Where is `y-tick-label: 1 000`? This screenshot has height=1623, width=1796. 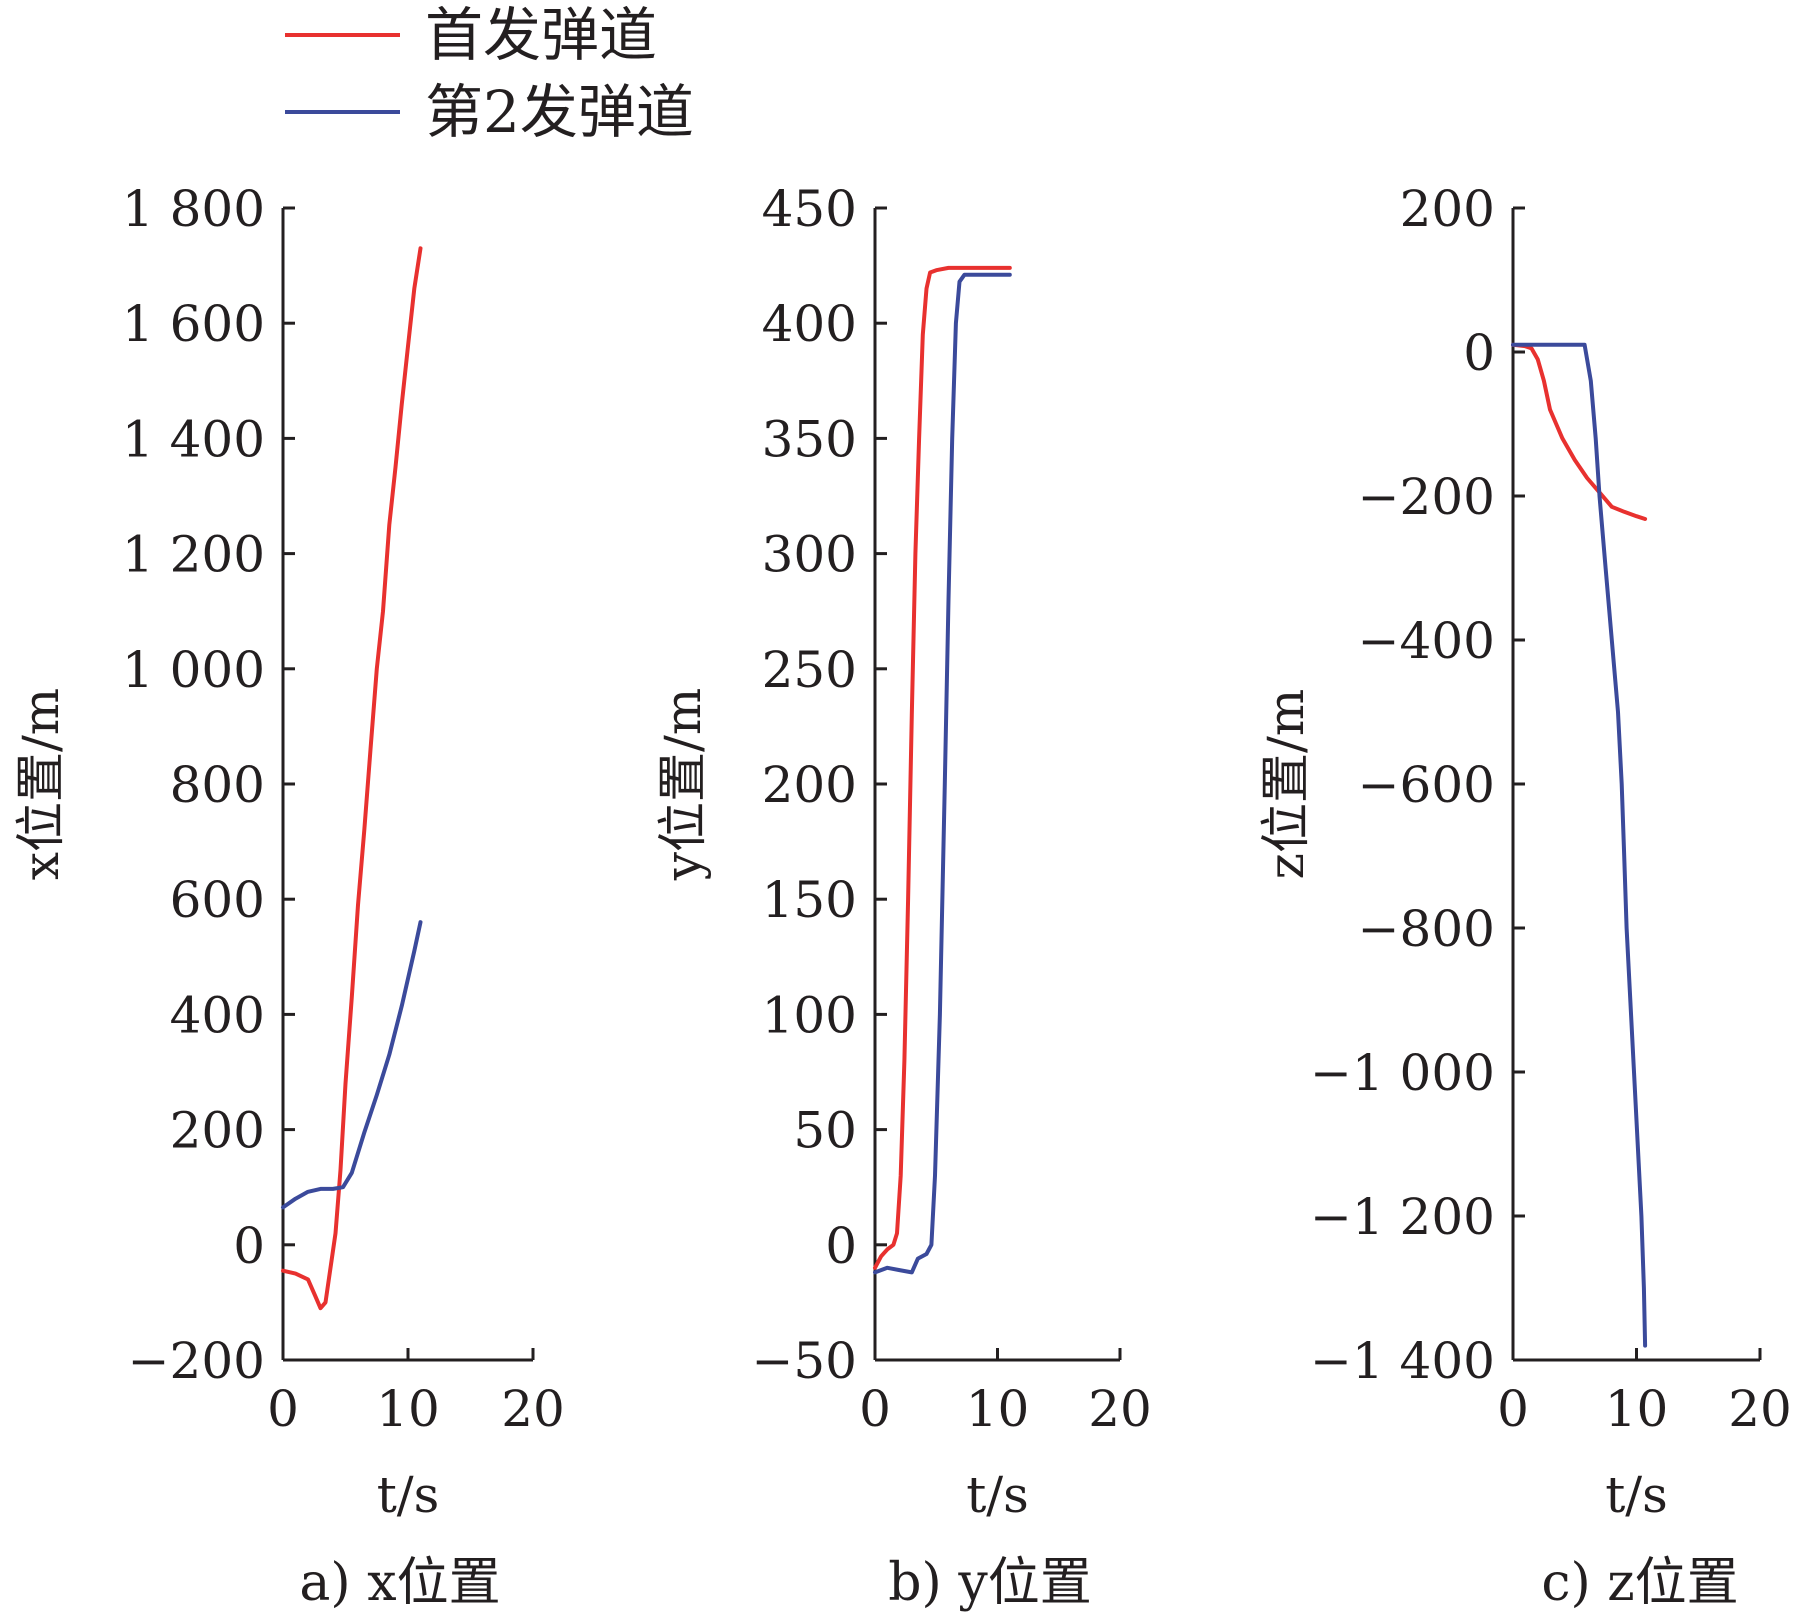 y-tick-label: 1 000 is located at coordinates (193, 670).